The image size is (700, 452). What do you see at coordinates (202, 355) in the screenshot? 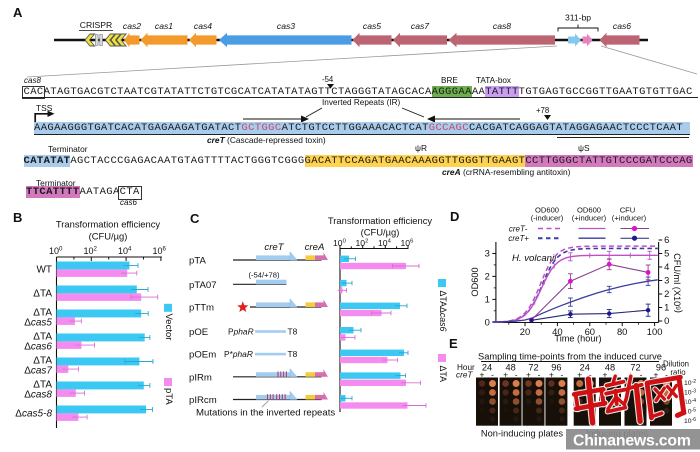
I see `svg-text: pOEm` at bounding box center [202, 355].